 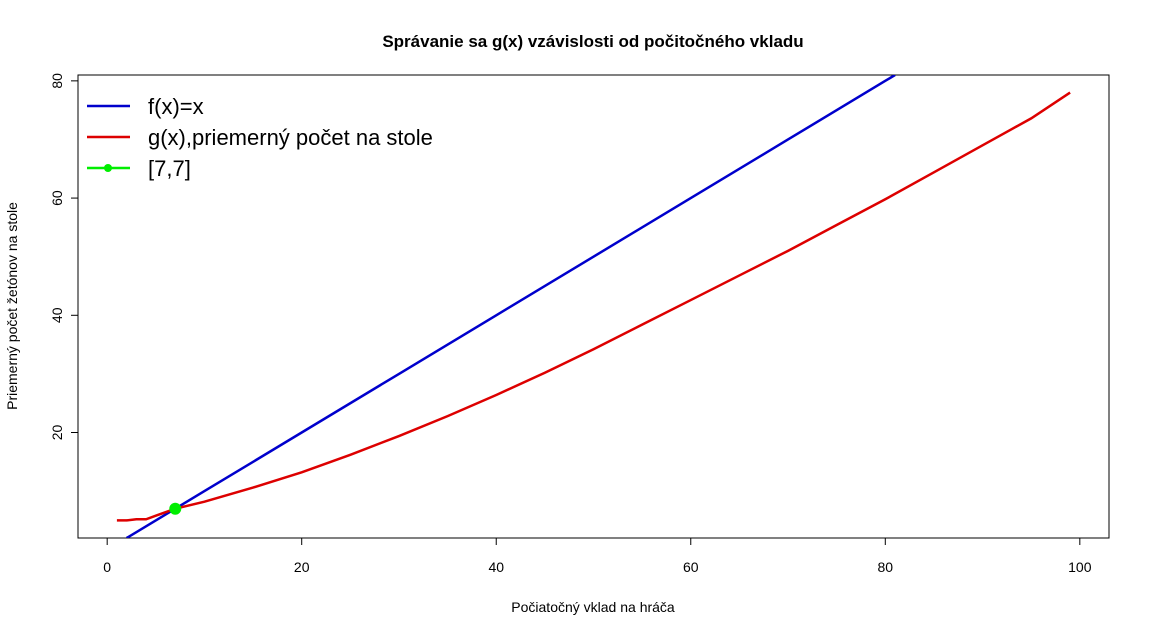 What do you see at coordinates (169, 168) in the screenshot?
I see `legend-label-point: [7,7]` at bounding box center [169, 168].